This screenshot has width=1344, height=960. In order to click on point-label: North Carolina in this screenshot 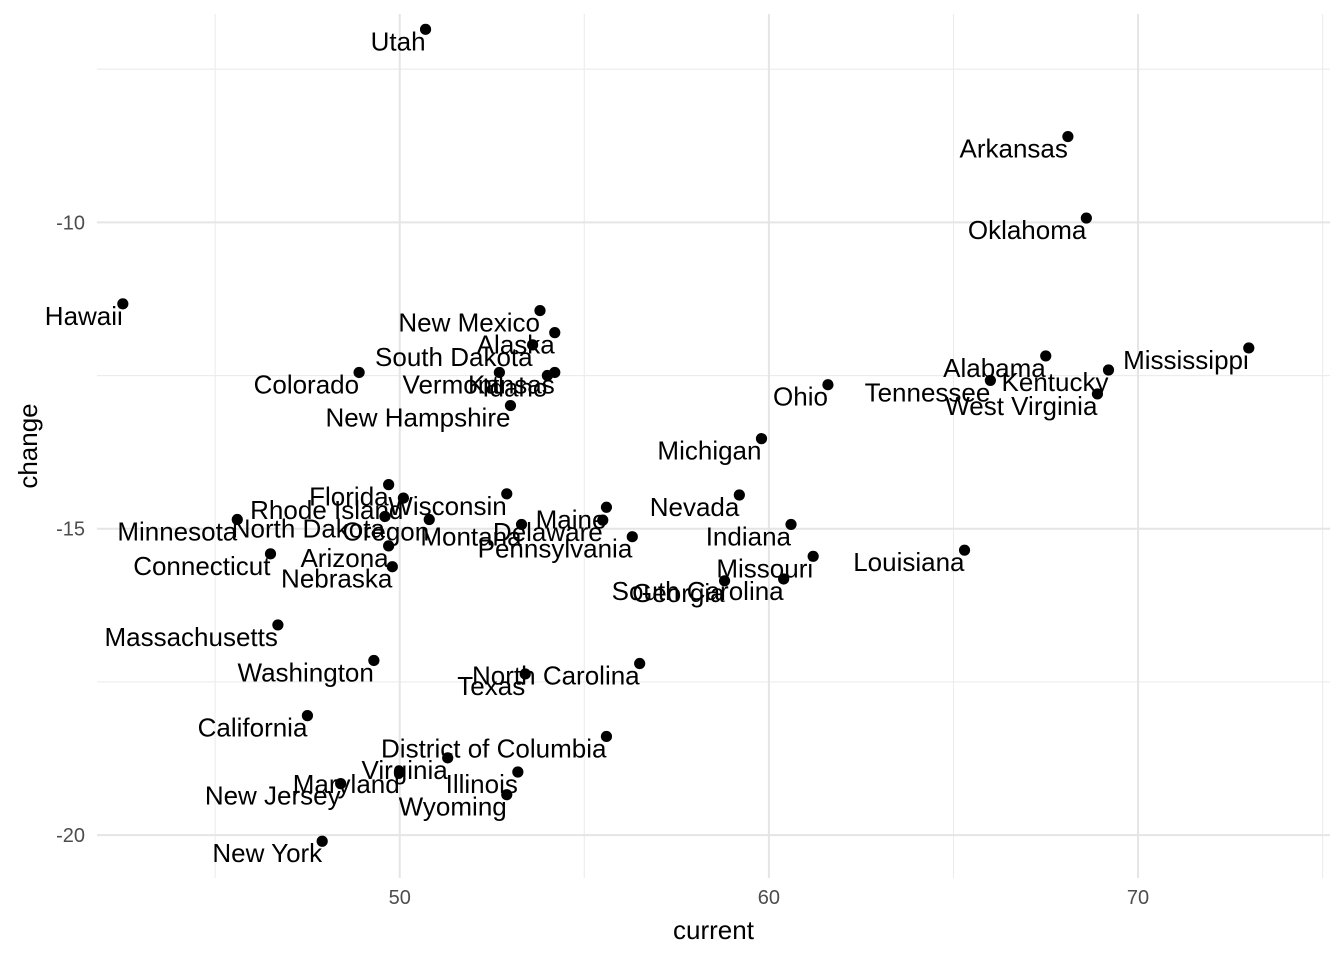, I will do `click(556, 676)`.